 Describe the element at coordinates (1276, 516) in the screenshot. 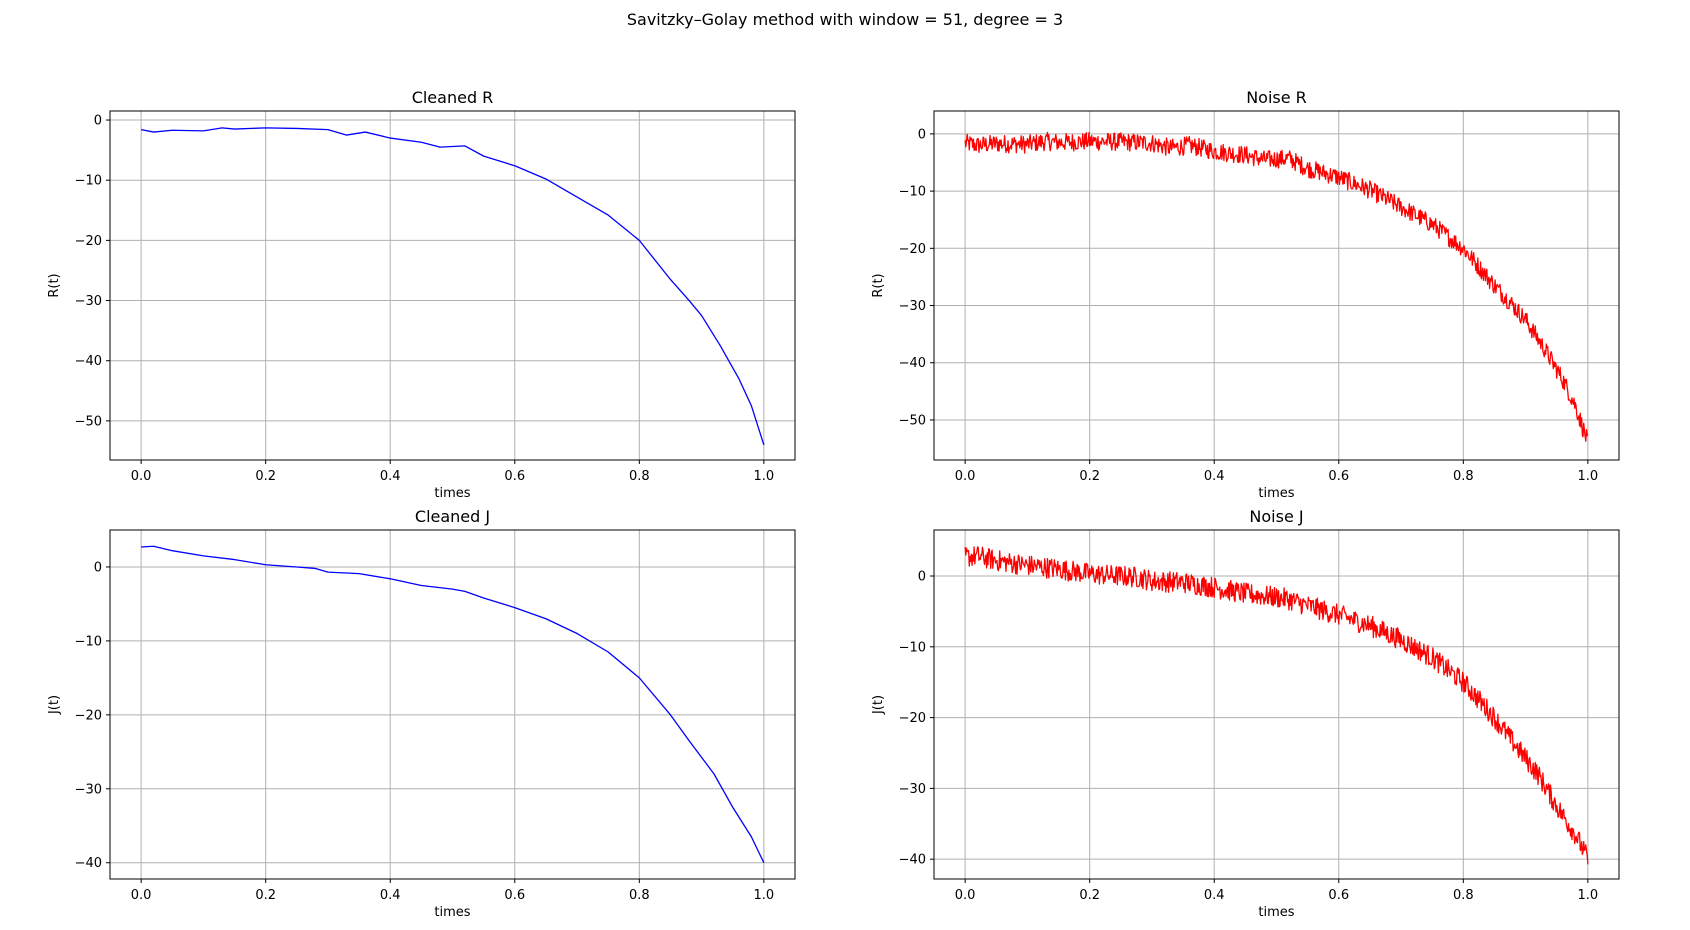

I see `subplot-title: Noise J` at that location.